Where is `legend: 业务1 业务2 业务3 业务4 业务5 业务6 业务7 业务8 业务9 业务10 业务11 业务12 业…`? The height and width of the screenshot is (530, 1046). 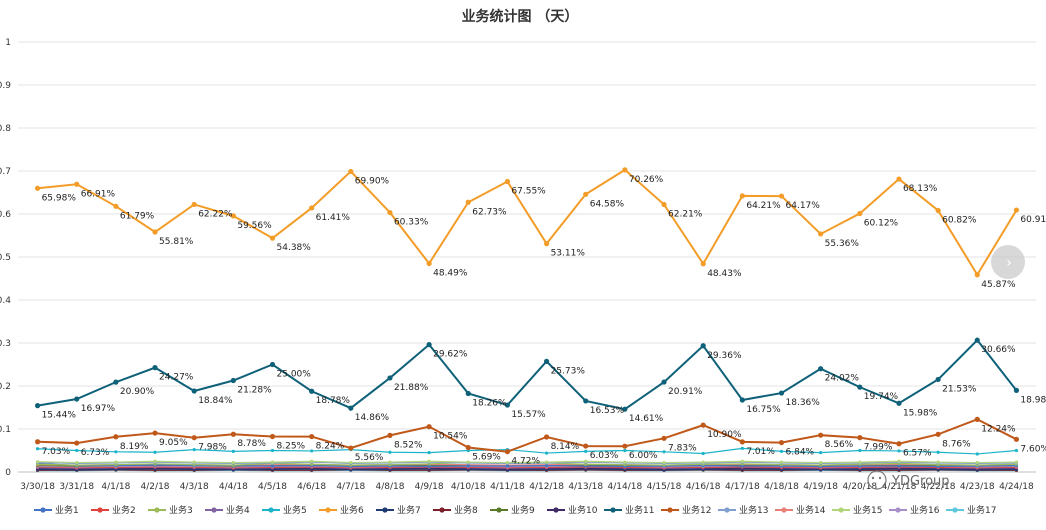 legend: 业务1 业务2 业务3 业务4 业务5 业务6 业务7 业务8 业务9 业务10 业务11 业务12 业… is located at coordinates (515, 510).